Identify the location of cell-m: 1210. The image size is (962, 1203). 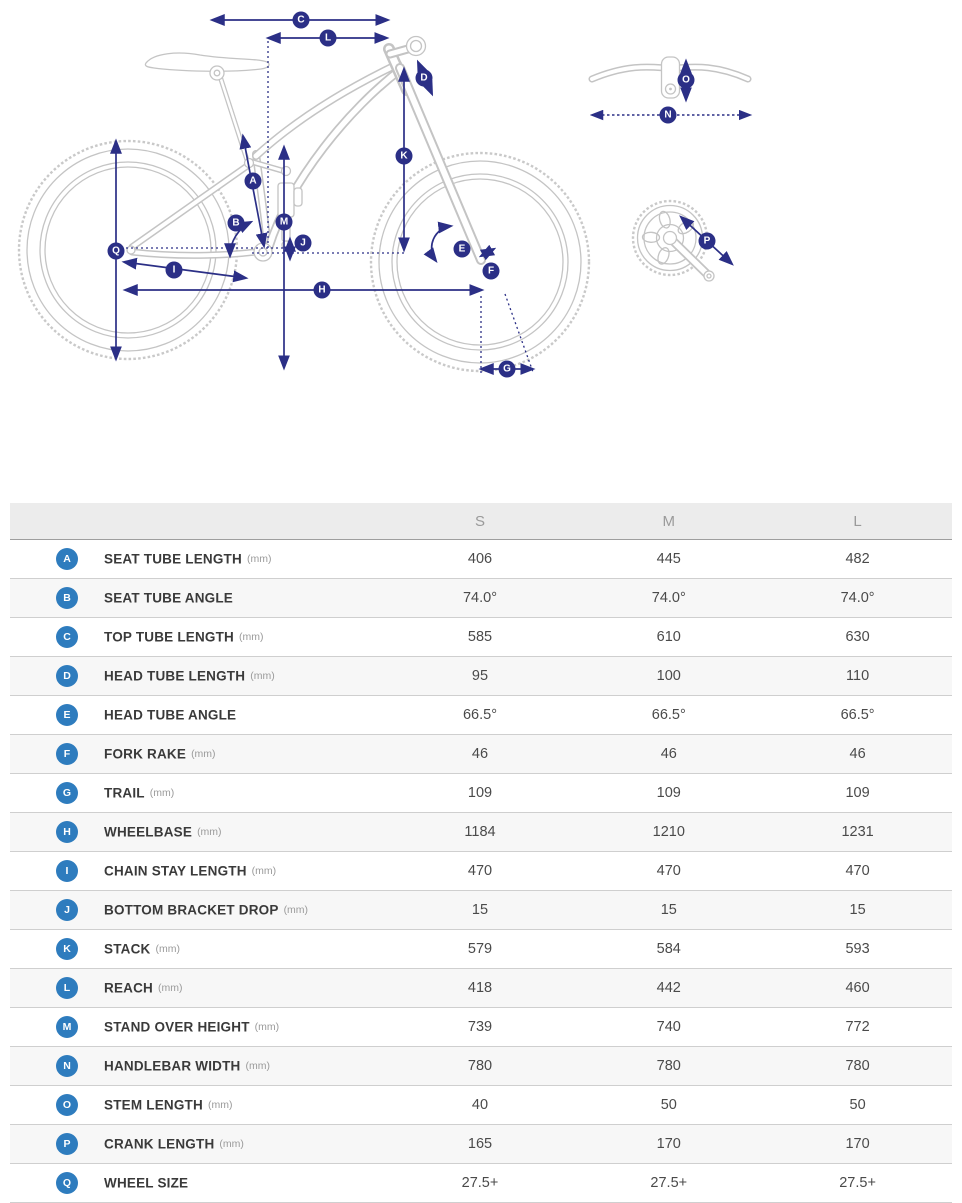
(669, 832).